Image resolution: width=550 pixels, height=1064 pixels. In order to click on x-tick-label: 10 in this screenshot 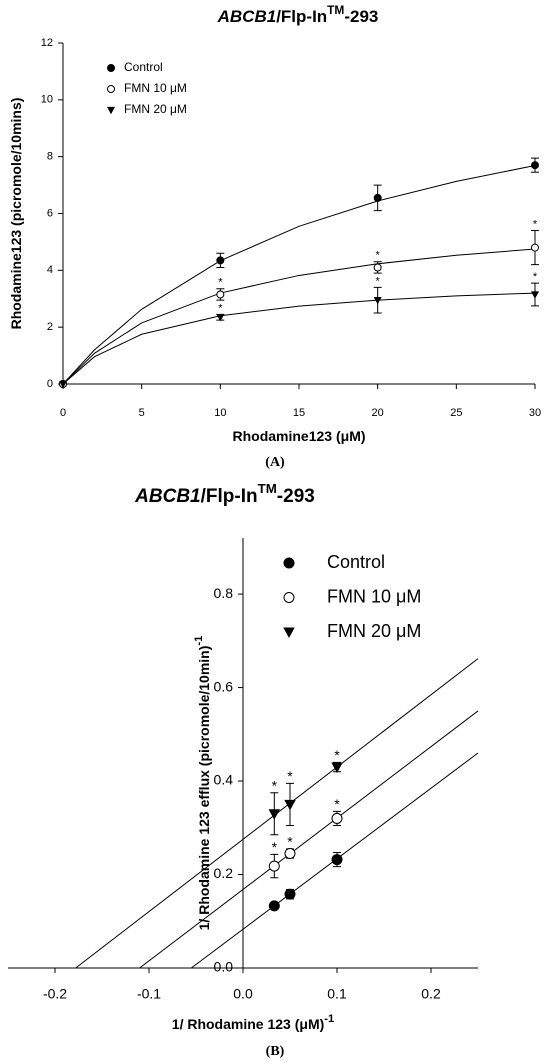, I will do `click(220, 413)`.